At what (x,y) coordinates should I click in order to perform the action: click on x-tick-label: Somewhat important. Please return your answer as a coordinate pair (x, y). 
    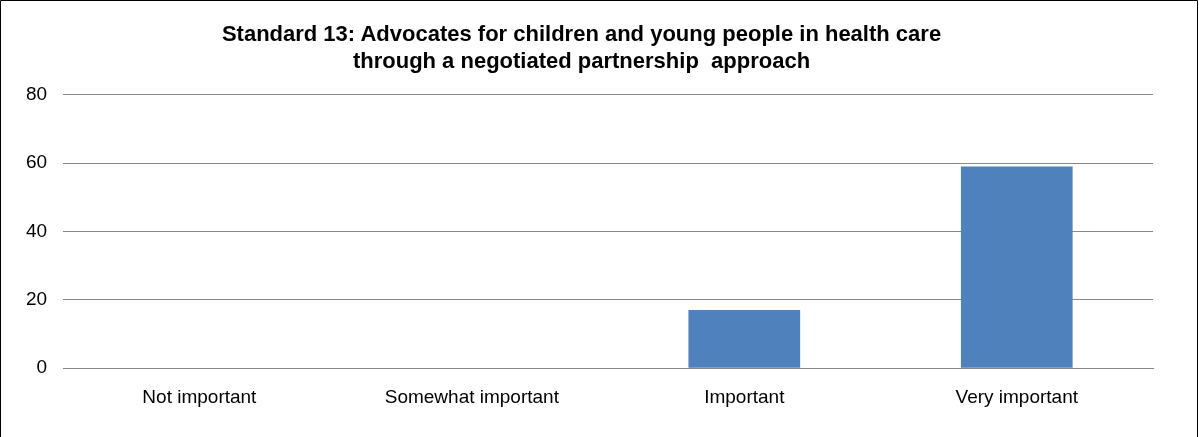
    Looking at the image, I should click on (472, 396).